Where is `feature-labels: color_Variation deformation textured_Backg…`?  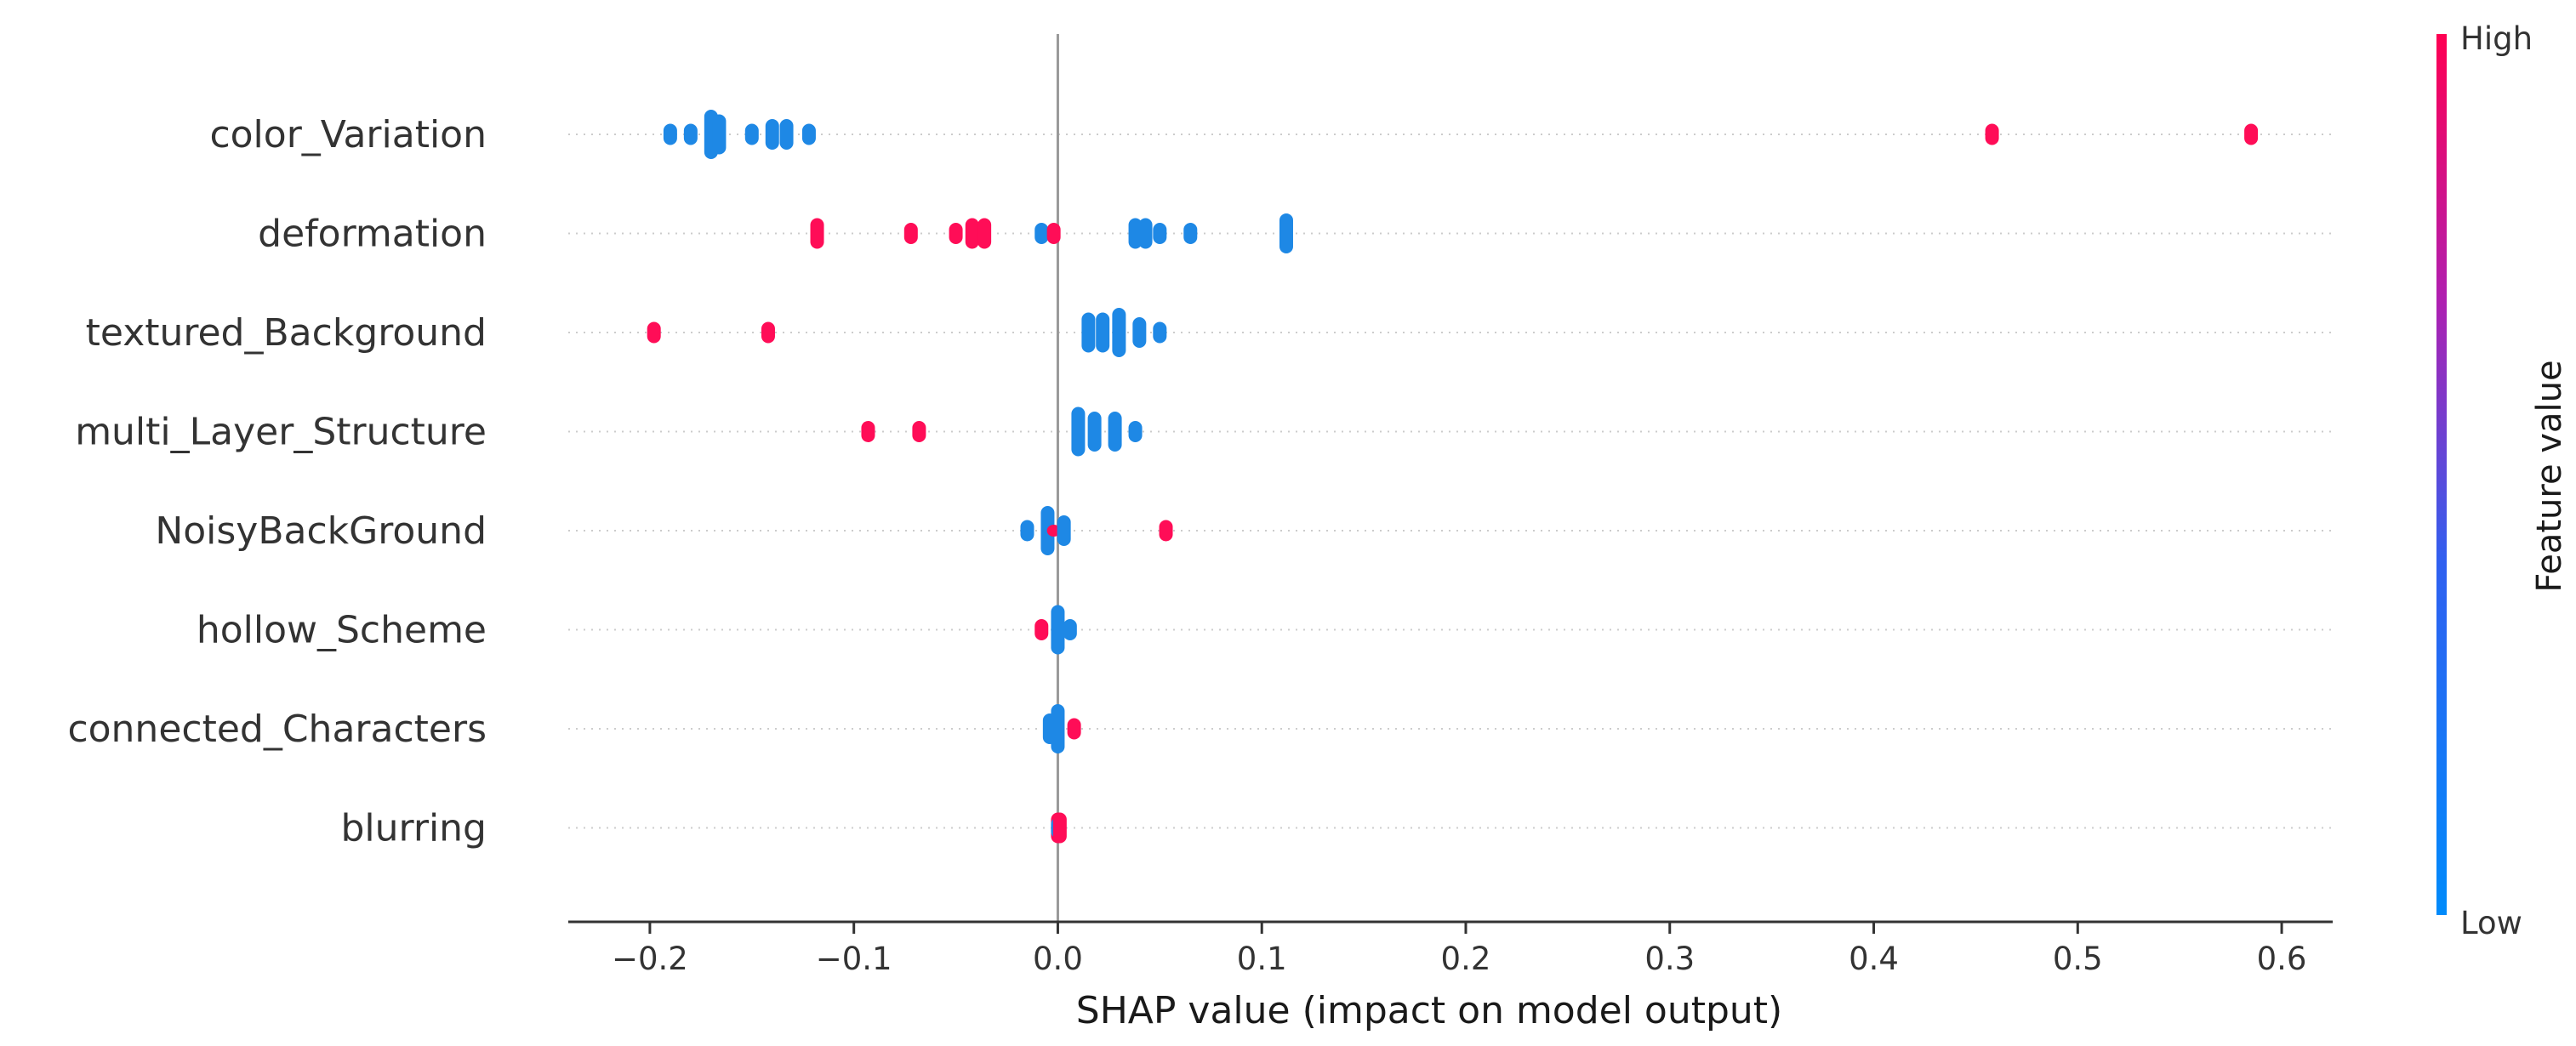
feature-labels: color_Variation deformation textured_Backg… is located at coordinates (277, 481).